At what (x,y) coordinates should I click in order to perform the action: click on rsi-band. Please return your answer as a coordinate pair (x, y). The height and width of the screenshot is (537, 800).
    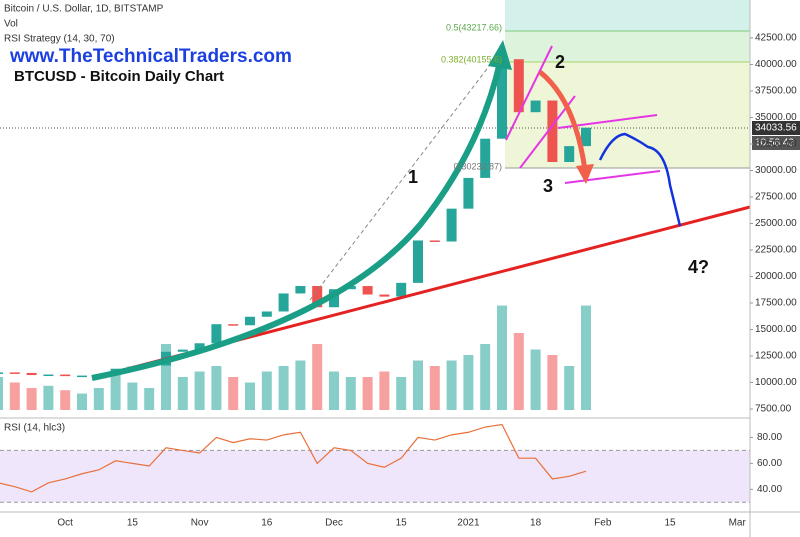
    Looking at the image, I should click on (375, 476).